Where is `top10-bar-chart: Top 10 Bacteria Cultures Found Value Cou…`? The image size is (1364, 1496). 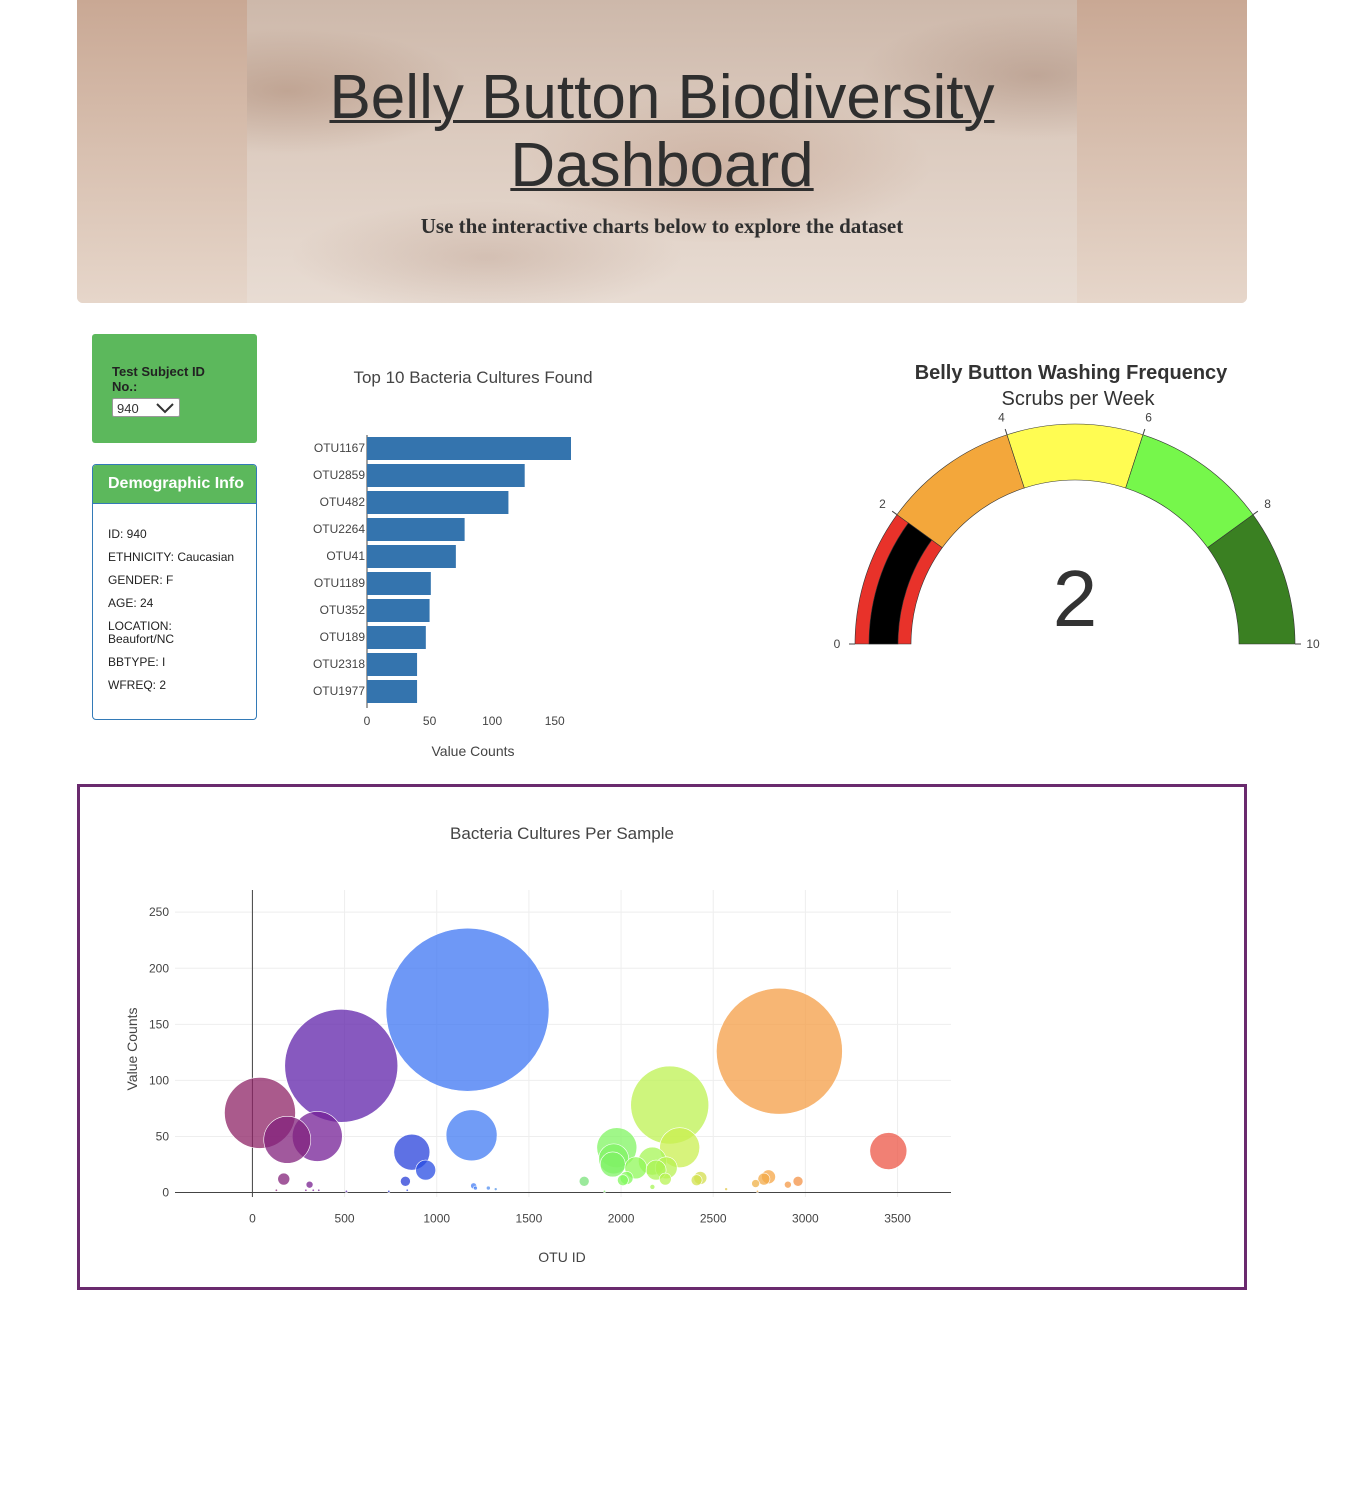
top10-bar-chart: Top 10 Bacteria Cultures Found Value Cou… is located at coordinates (453, 563).